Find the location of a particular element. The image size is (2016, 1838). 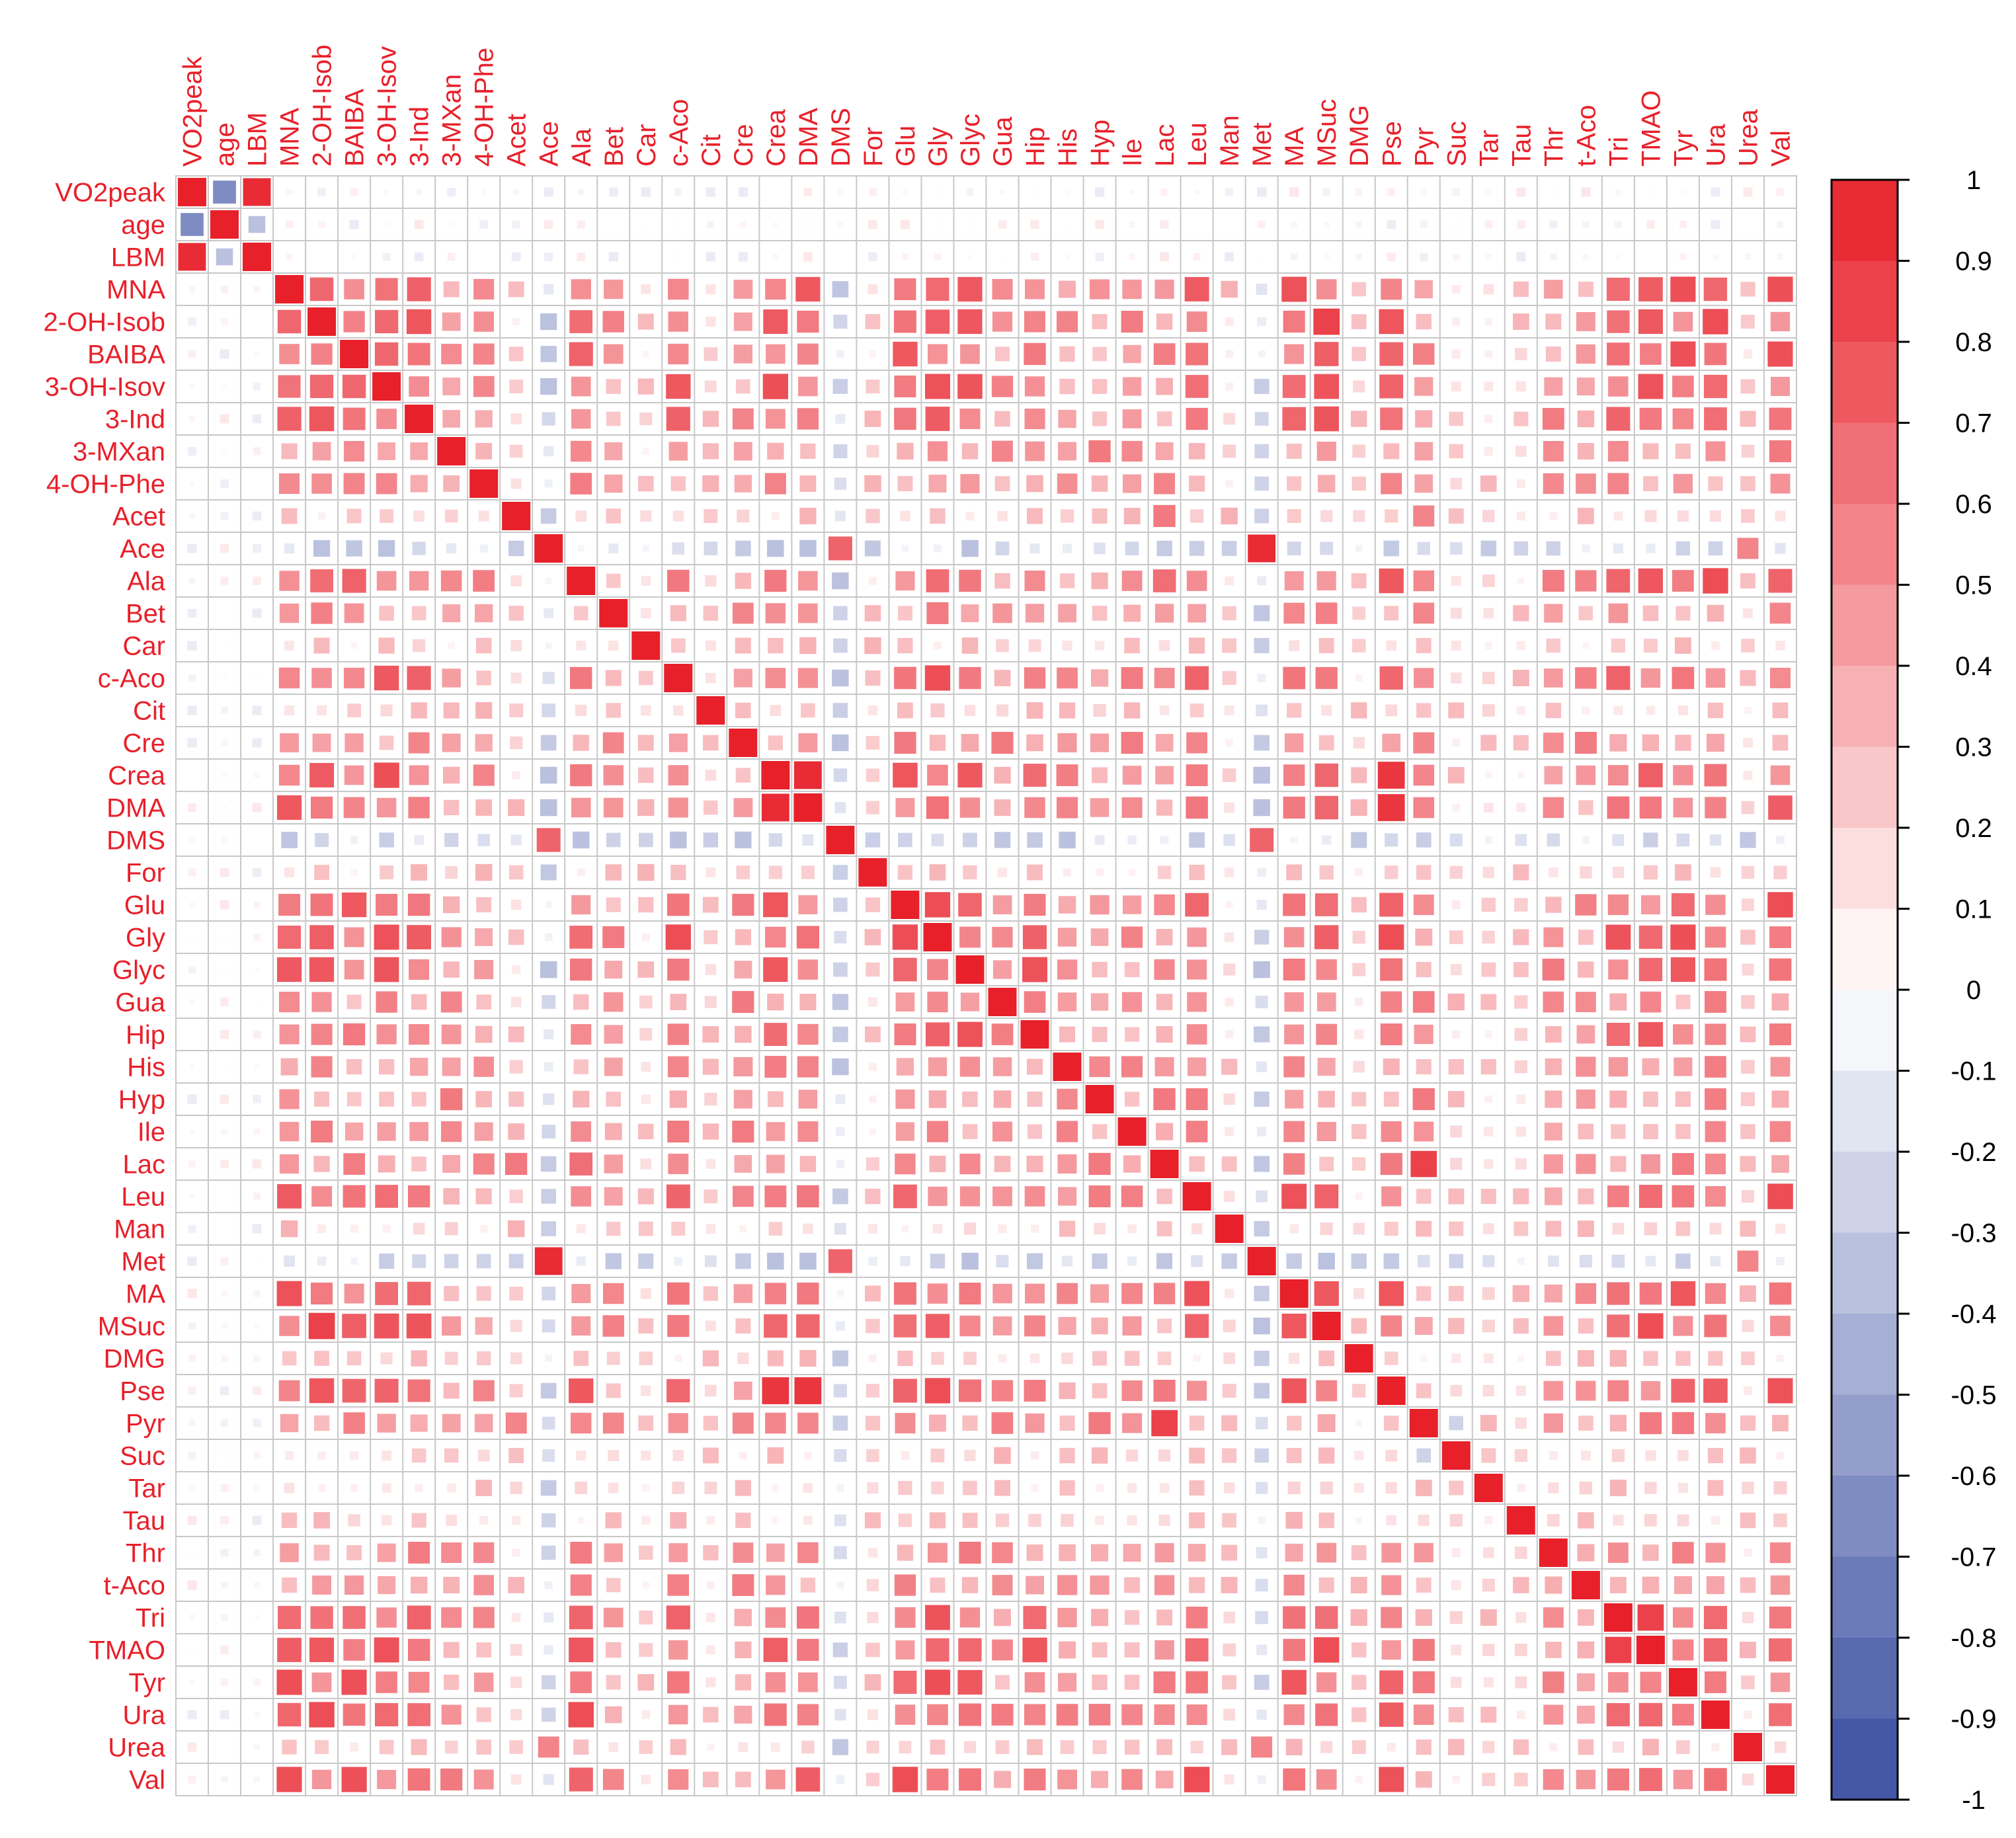

colorbar-tick-label: 0.3 is located at coordinates (1973, 748).